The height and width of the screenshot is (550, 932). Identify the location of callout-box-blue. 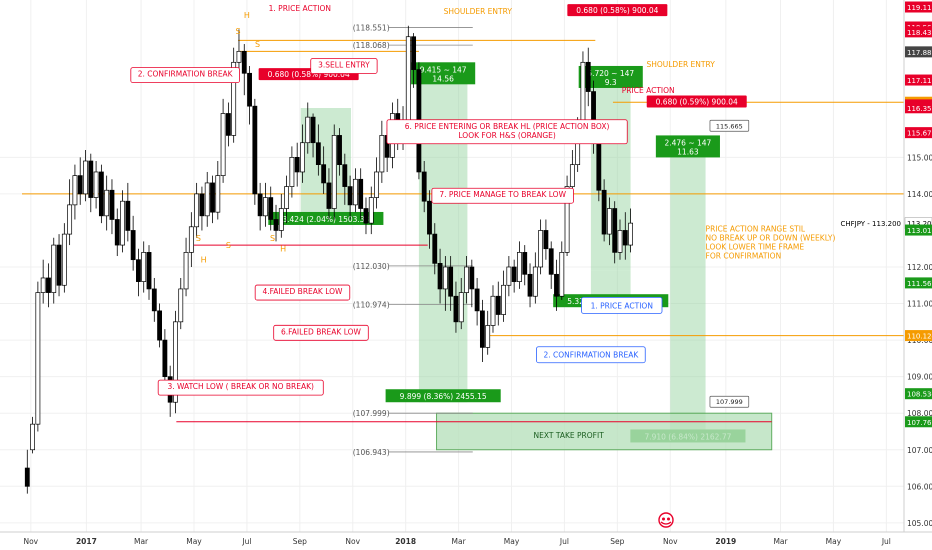
(622, 305).